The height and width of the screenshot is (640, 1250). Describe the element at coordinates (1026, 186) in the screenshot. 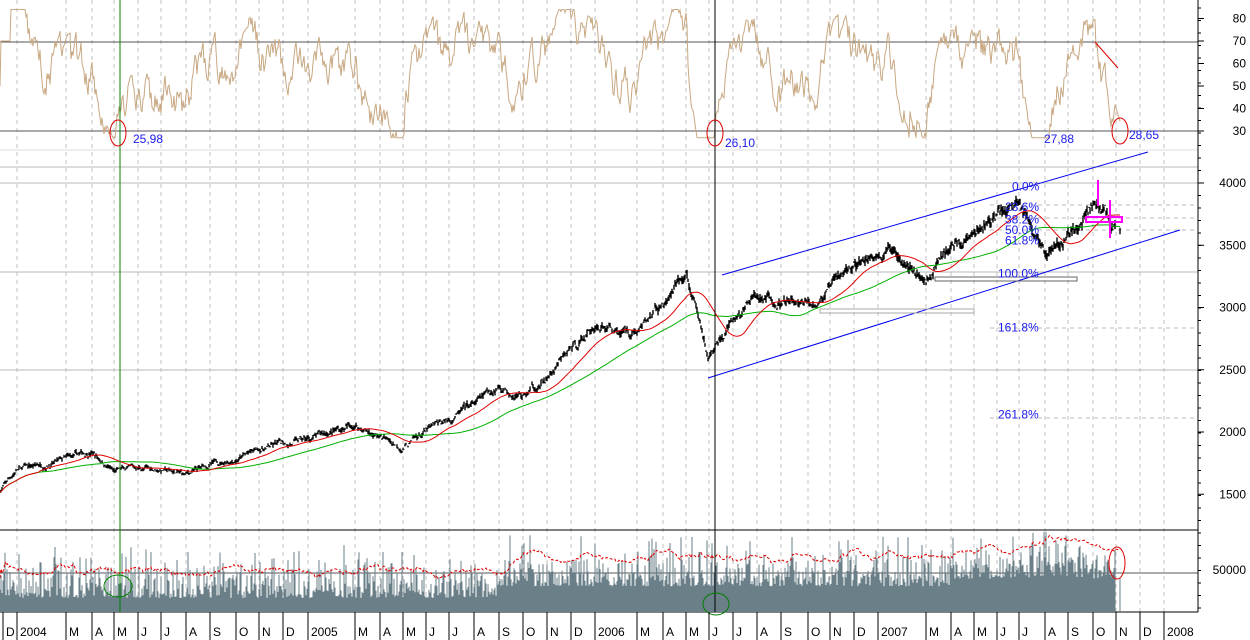

I see `fib-level-label: 0.0%` at that location.